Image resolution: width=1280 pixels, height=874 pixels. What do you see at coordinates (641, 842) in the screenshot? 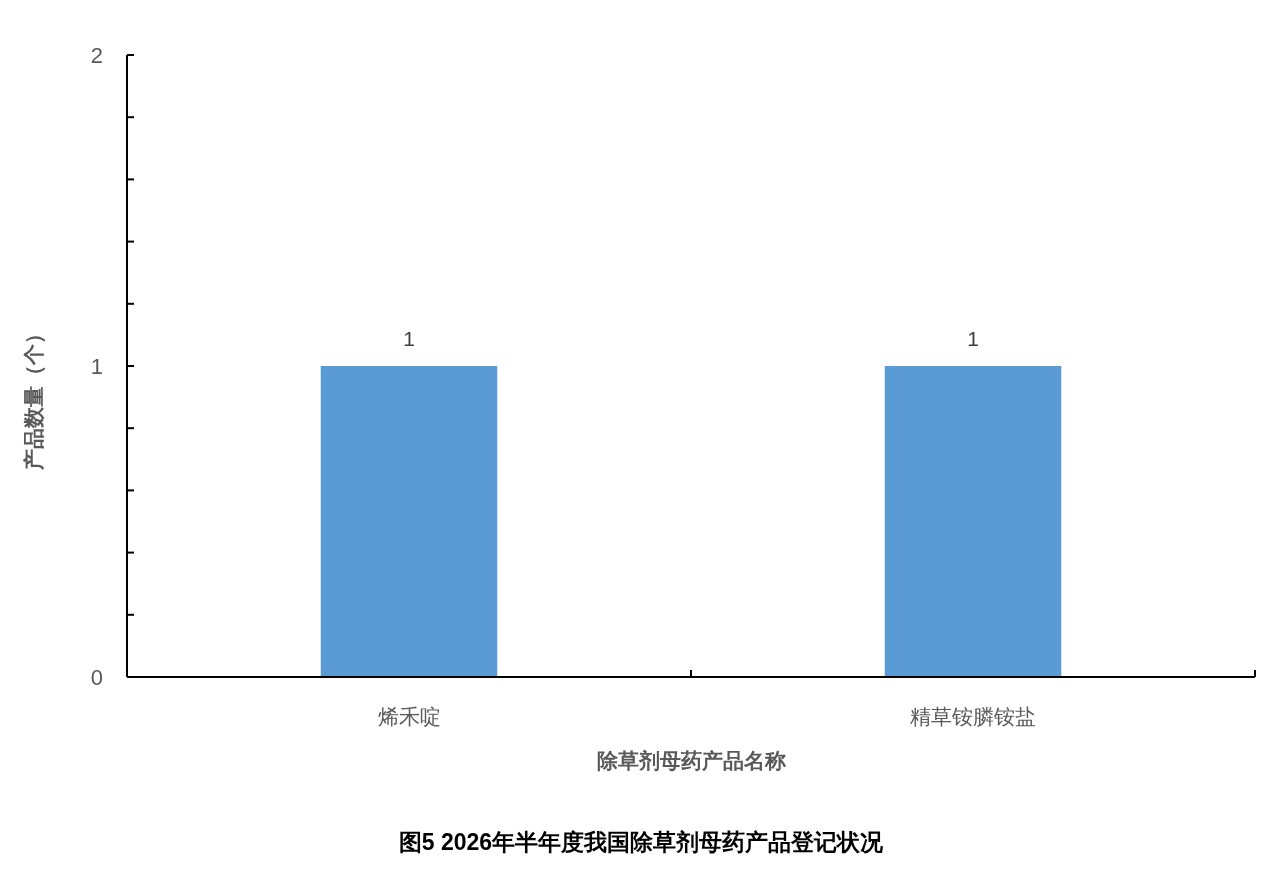
I see `title: 图5 2026年半年度我国除草剂母药产品登记状况` at bounding box center [641, 842].